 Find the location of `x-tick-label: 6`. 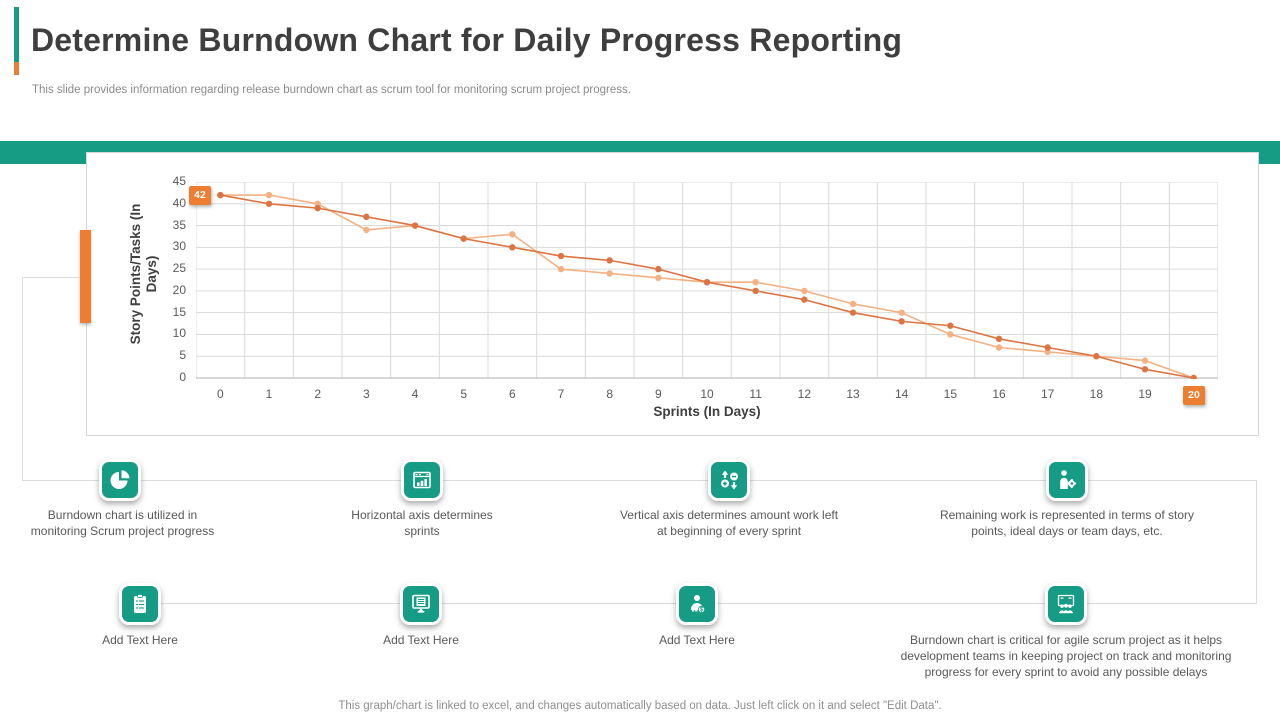

x-tick-label: 6 is located at coordinates (512, 394).